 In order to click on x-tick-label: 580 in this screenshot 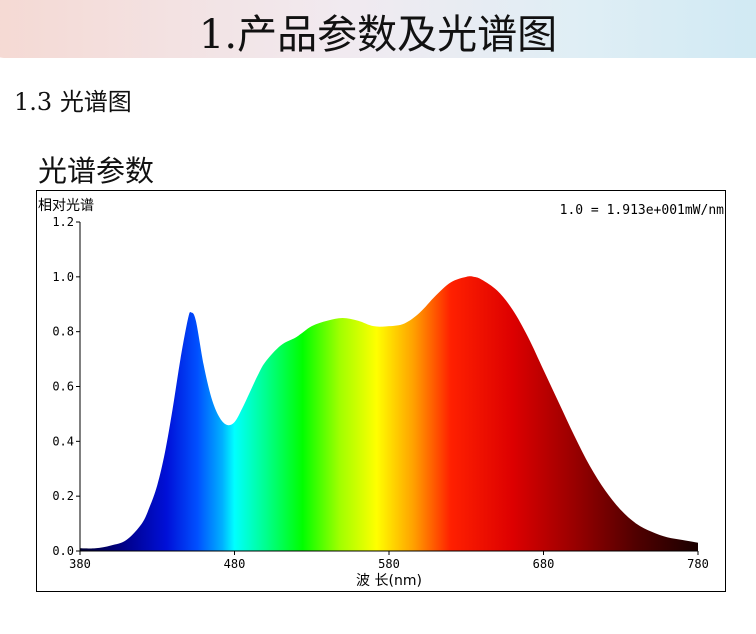, I will do `click(389, 564)`.